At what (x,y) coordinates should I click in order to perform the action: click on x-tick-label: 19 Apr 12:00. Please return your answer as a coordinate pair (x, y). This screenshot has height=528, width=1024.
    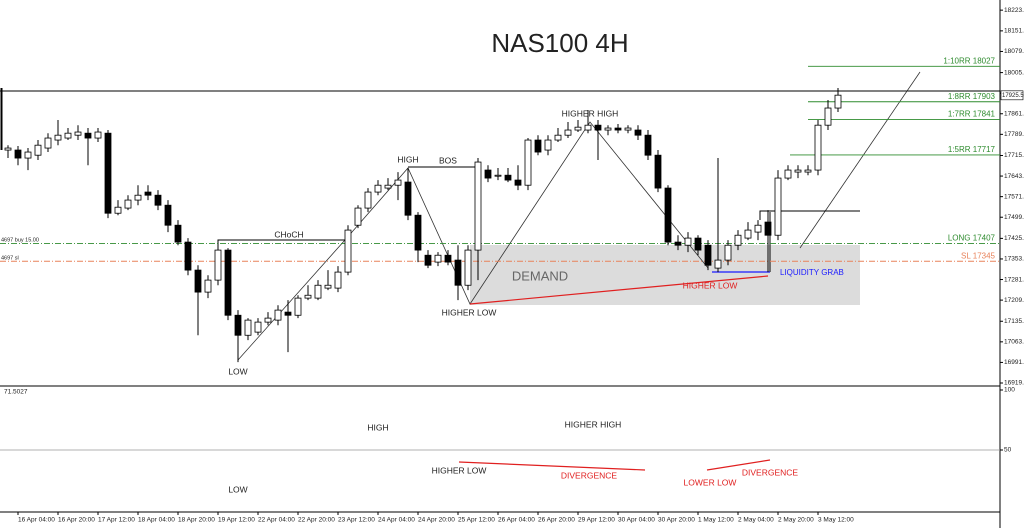
    Looking at the image, I should click on (236, 520).